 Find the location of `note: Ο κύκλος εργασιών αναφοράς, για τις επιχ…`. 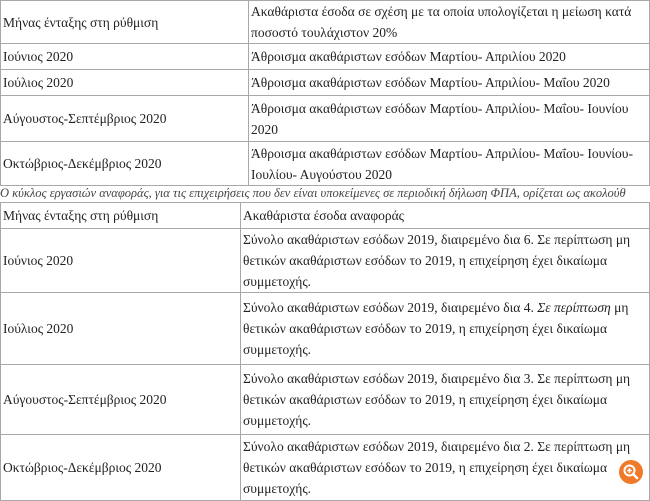

note: Ο κύκλος εργασιών αναφοράς, για τις επιχ… is located at coordinates (313, 193).